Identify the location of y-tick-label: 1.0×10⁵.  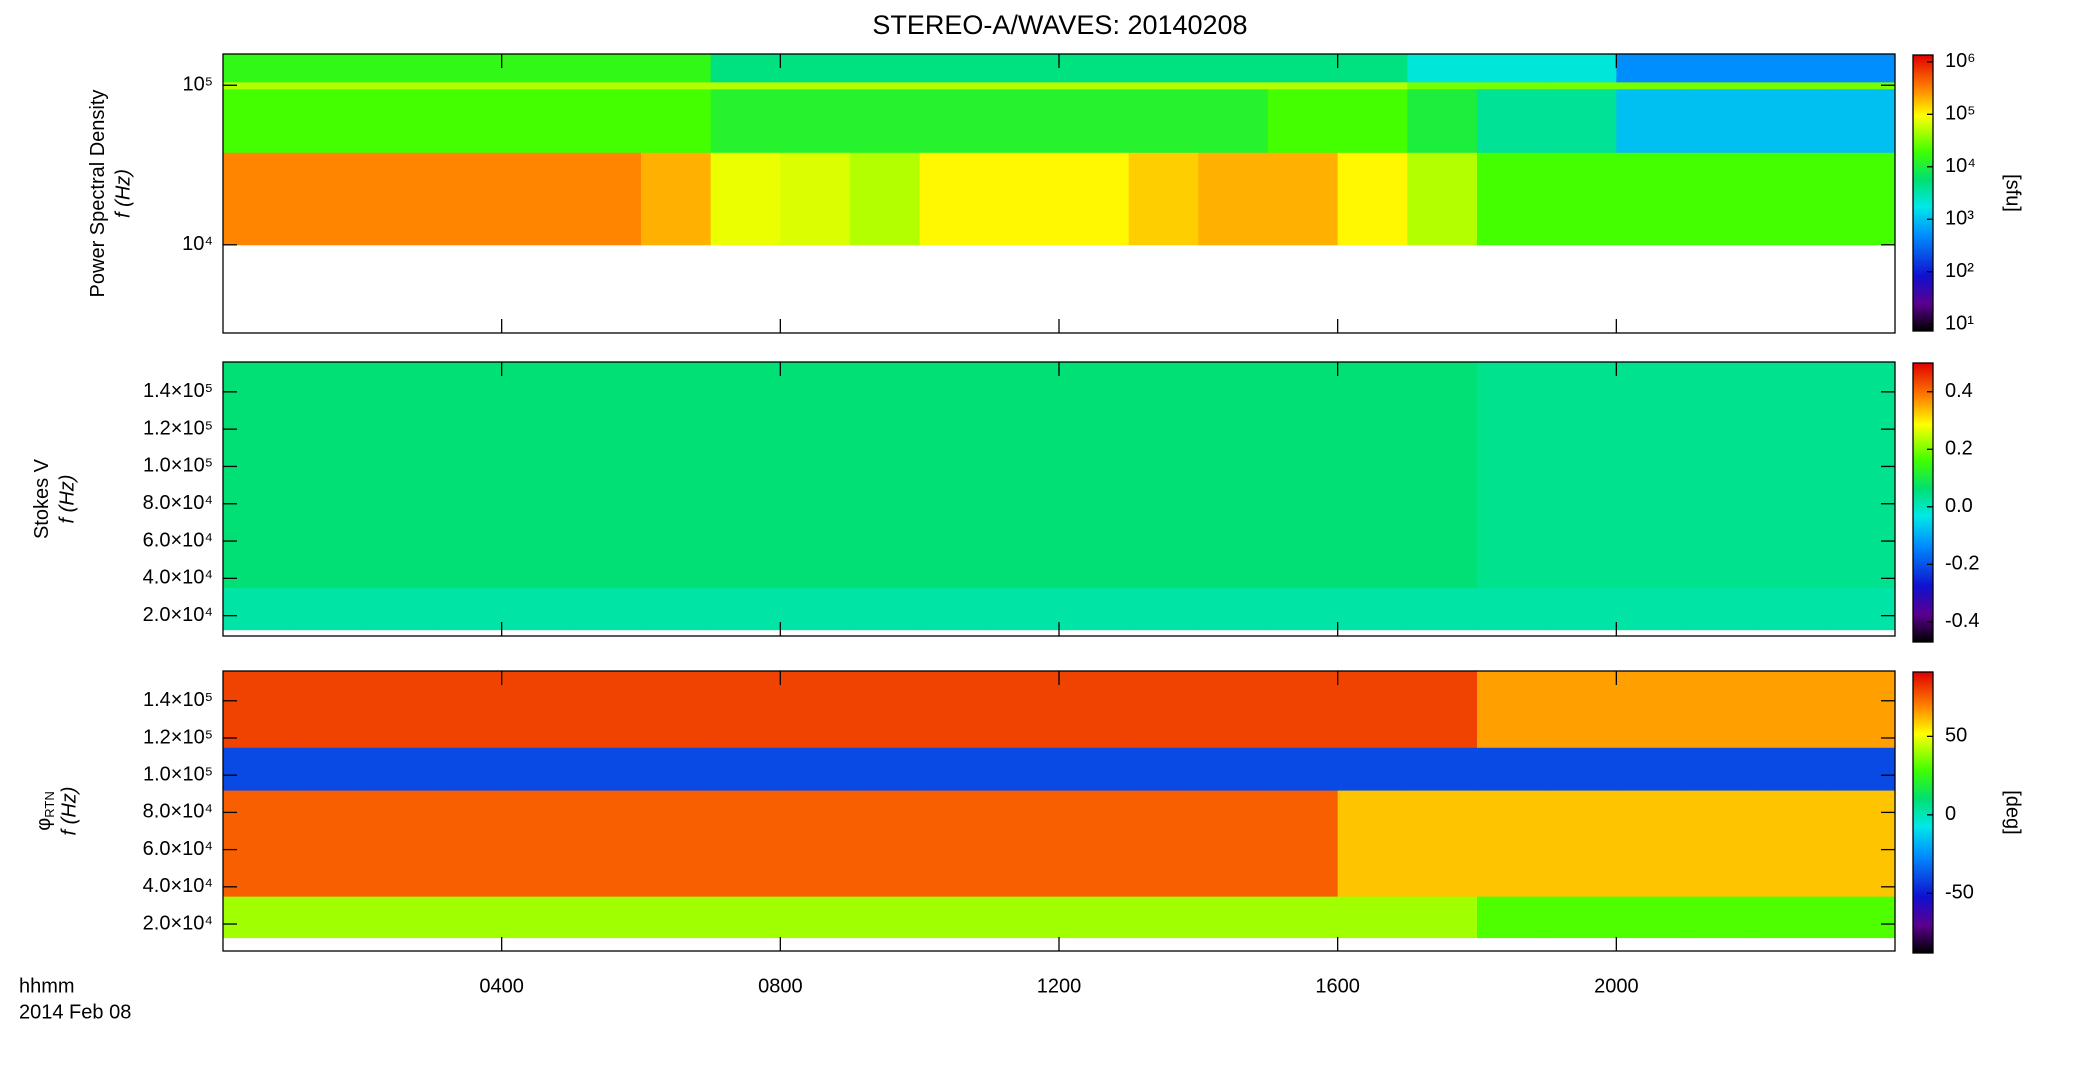
(178, 466).